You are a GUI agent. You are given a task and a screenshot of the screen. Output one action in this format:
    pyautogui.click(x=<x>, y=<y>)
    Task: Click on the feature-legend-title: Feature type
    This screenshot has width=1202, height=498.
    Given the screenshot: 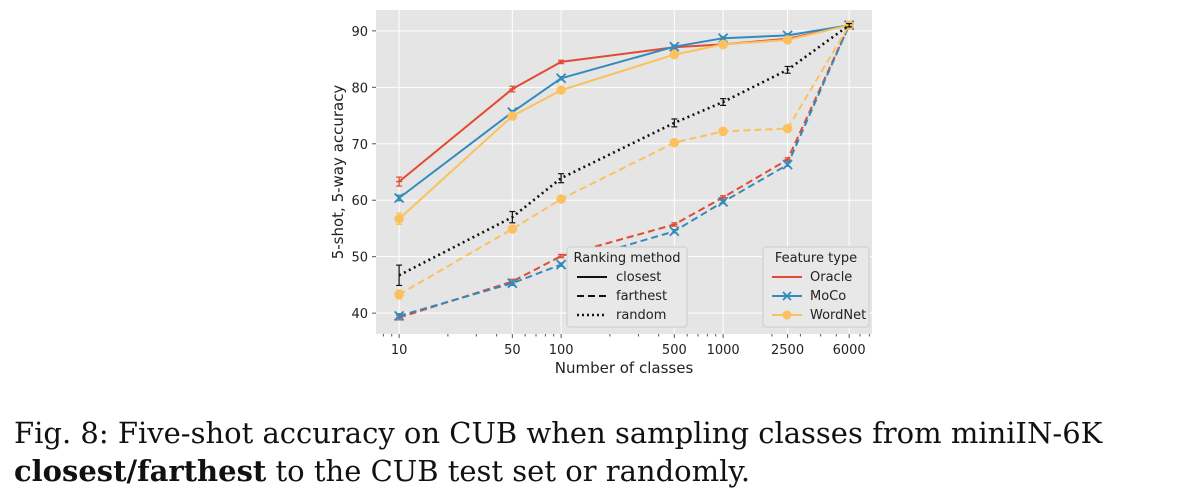 What is the action you would take?
    pyautogui.click(x=816, y=258)
    